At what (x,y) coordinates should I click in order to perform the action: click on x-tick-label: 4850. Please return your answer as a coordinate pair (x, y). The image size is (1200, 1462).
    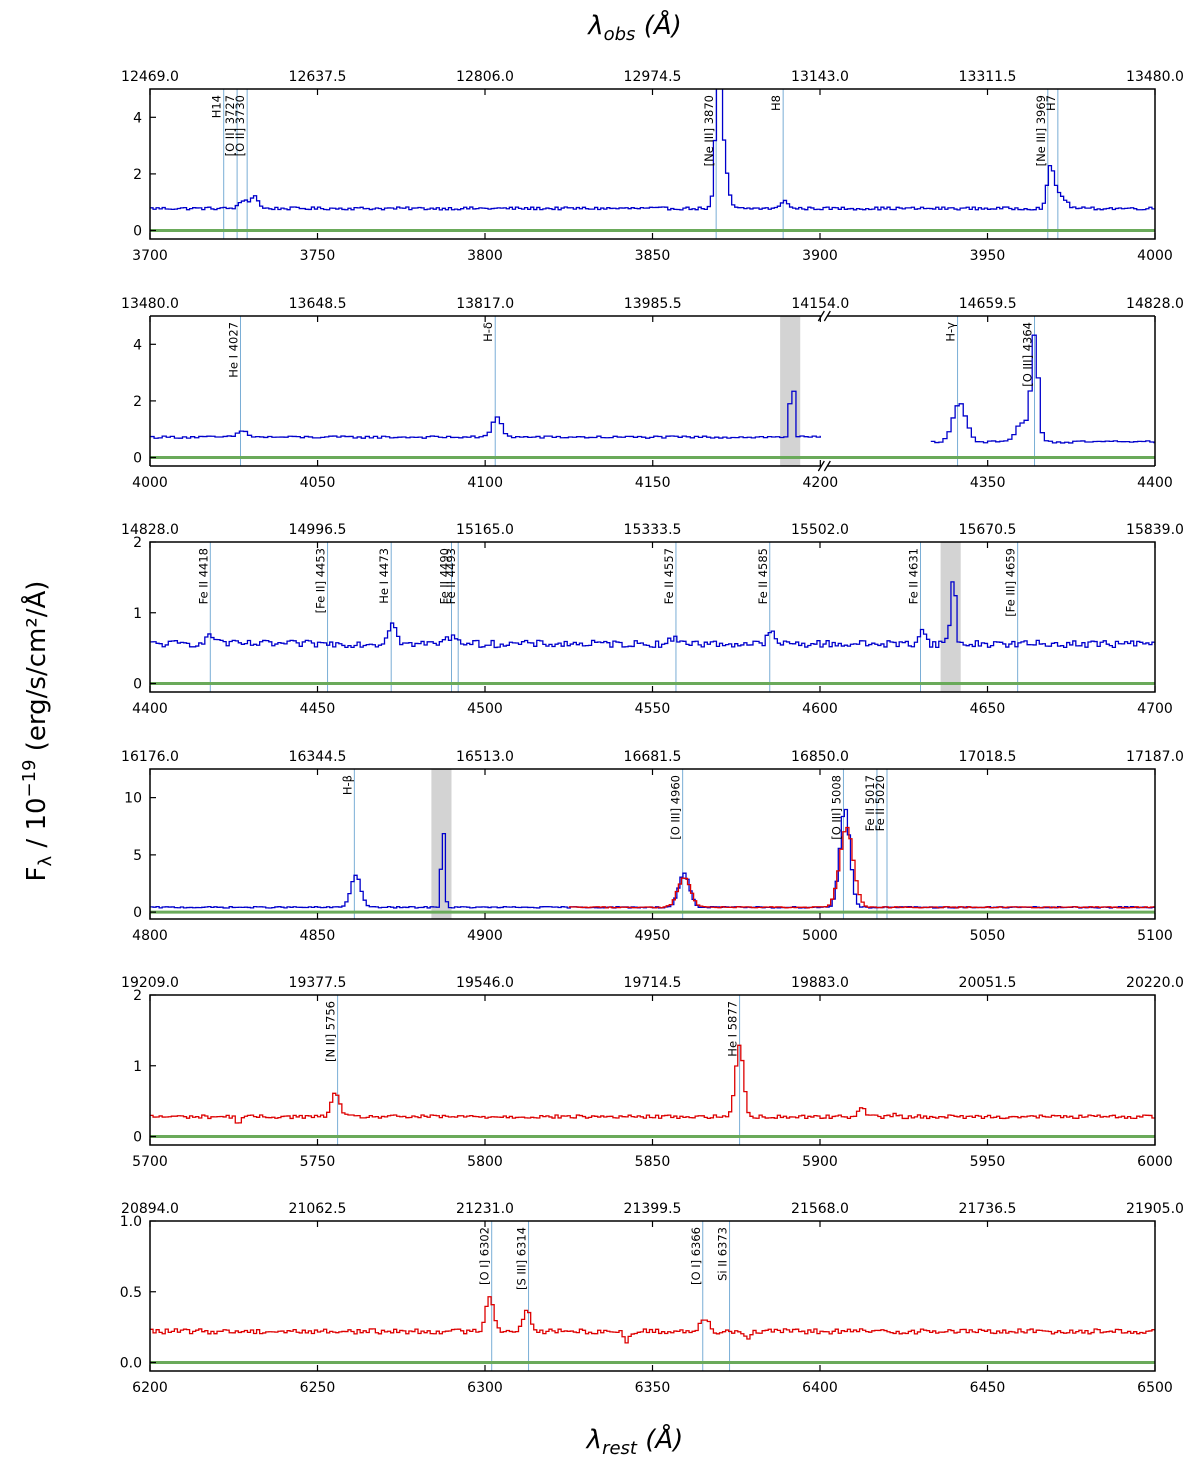
    Looking at the image, I should click on (318, 936).